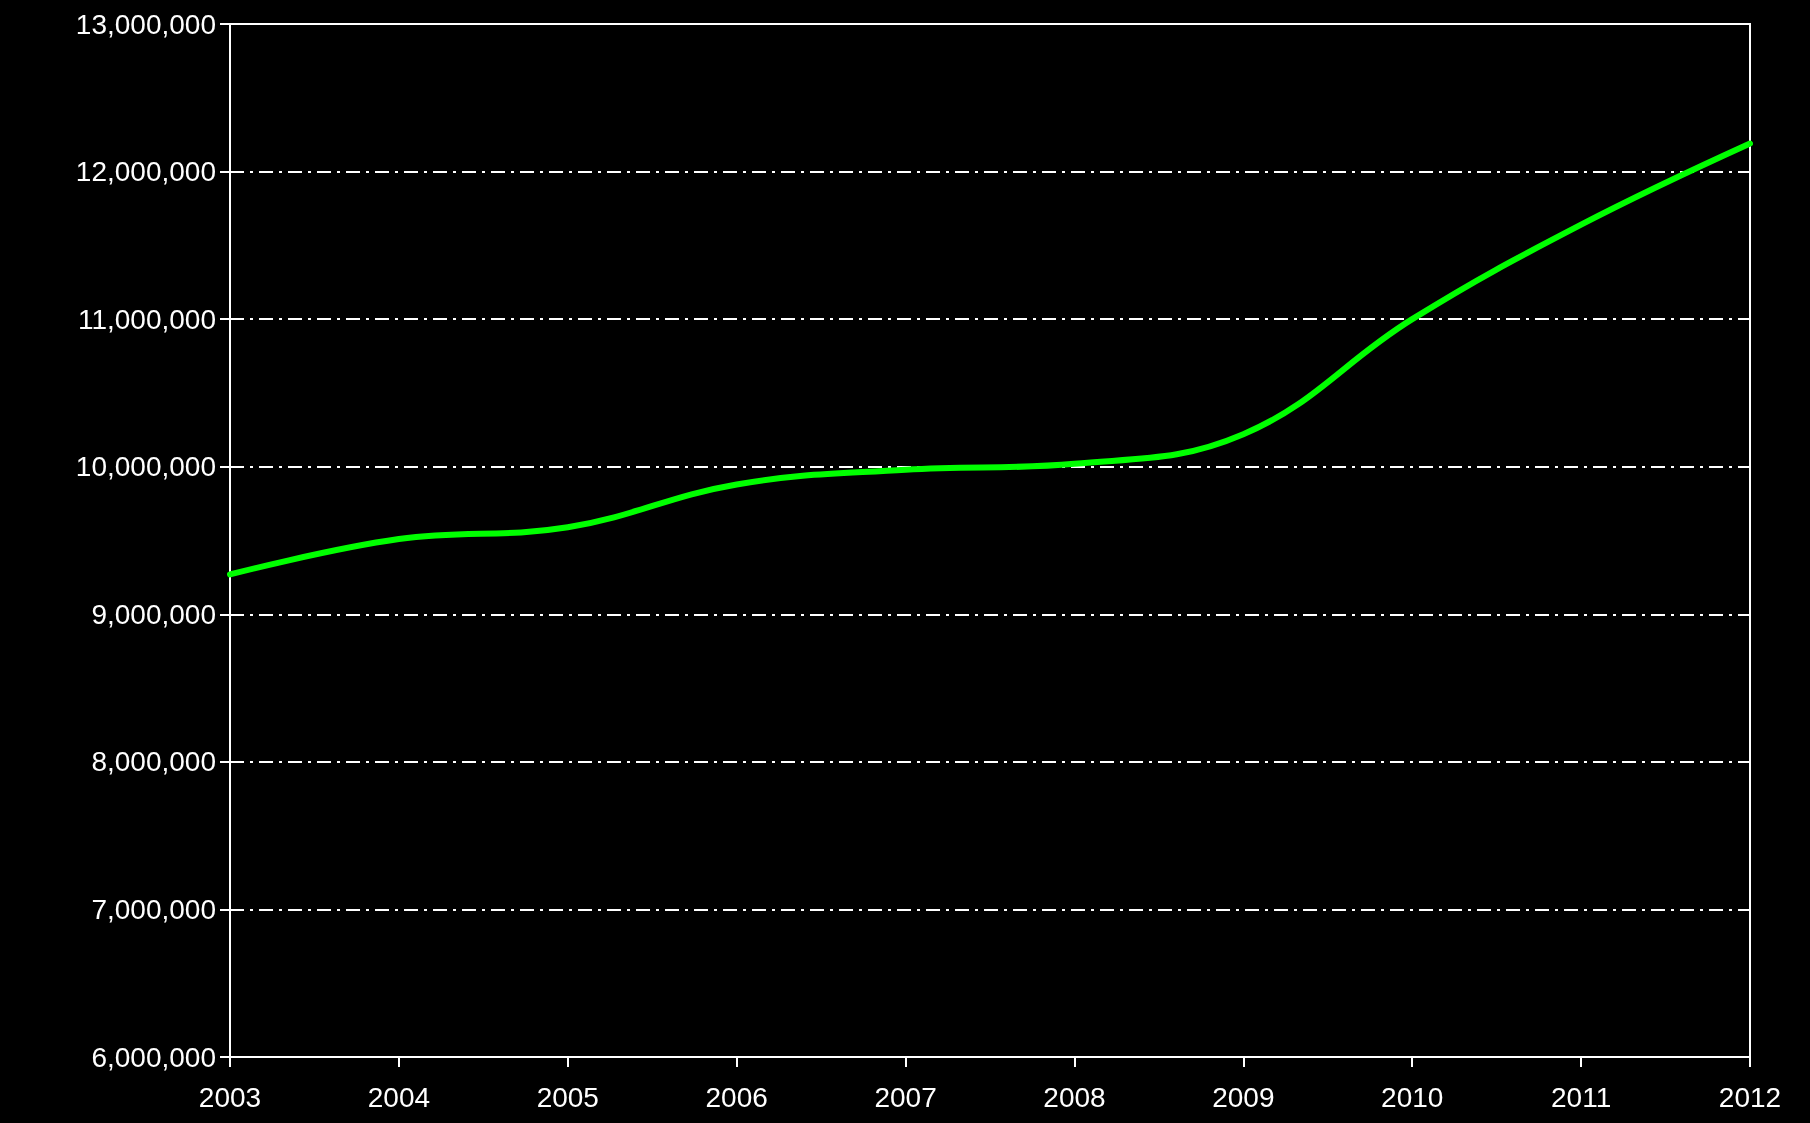 The height and width of the screenshot is (1123, 1810). Describe the element at coordinates (145, 172) in the screenshot. I see `y-tick-label: 12,000,000` at that location.